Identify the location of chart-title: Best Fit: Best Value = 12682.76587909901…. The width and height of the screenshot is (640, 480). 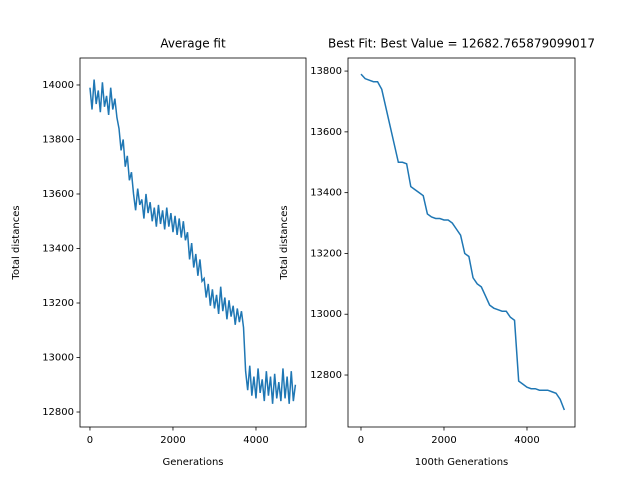
(461, 44).